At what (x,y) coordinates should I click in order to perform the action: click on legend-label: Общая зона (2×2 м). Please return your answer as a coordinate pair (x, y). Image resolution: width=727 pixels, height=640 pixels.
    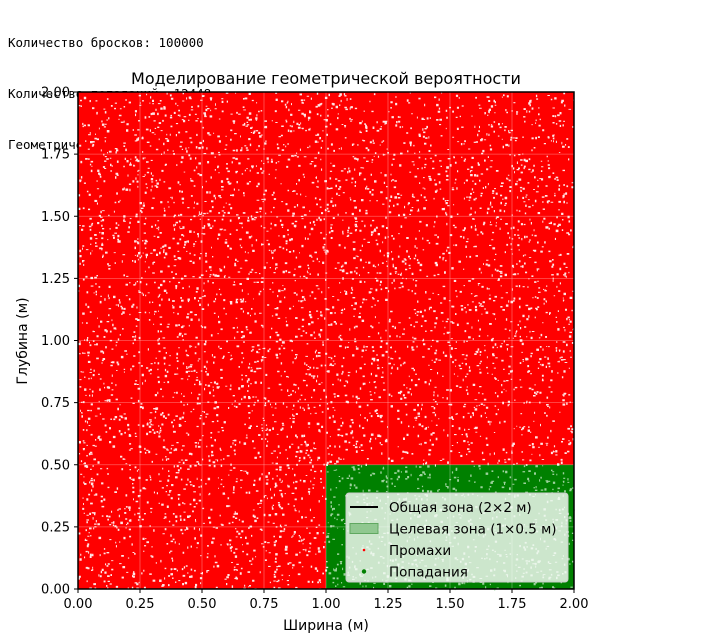
    Looking at the image, I should click on (460, 508).